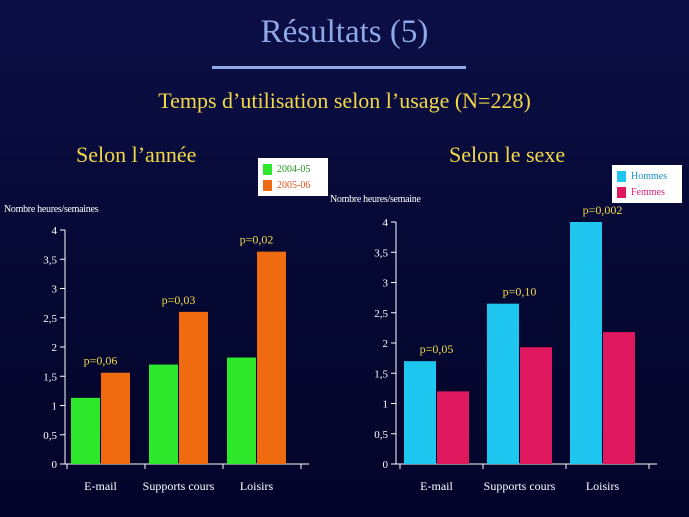 Image resolution: width=689 pixels, height=517 pixels. I want to click on legend-swatch-orange, so click(267, 185).